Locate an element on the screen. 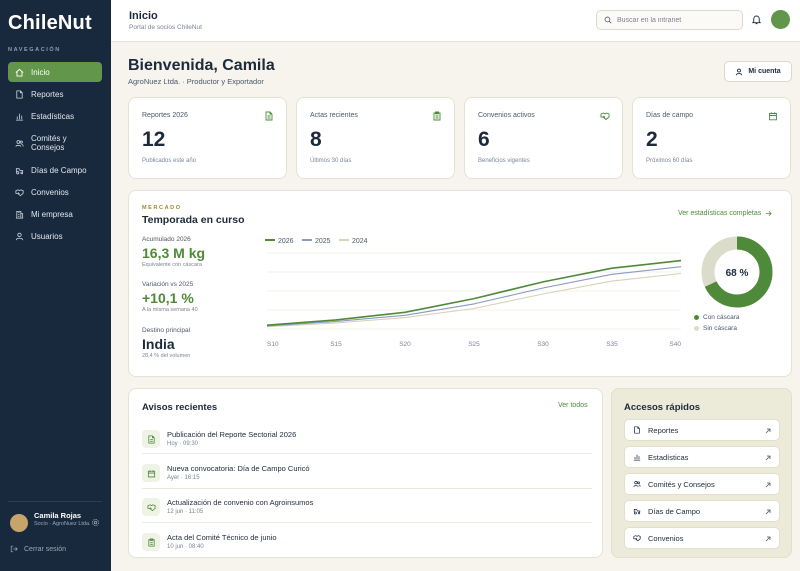 The image size is (800, 571). donut-center-label: 68 % is located at coordinates (737, 273).